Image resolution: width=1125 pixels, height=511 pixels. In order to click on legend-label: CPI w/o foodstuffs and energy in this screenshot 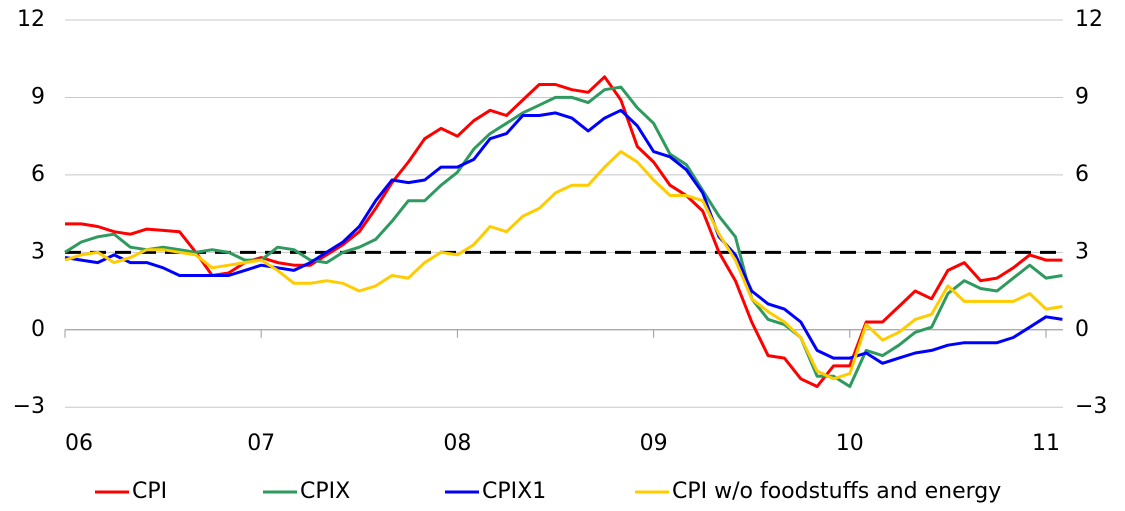, I will do `click(836, 491)`.